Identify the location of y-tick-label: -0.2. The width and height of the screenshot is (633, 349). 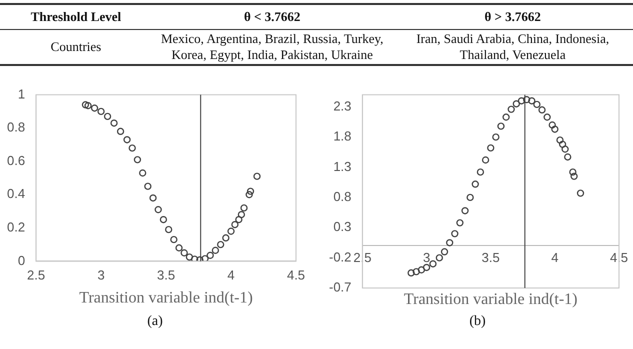
(340, 256).